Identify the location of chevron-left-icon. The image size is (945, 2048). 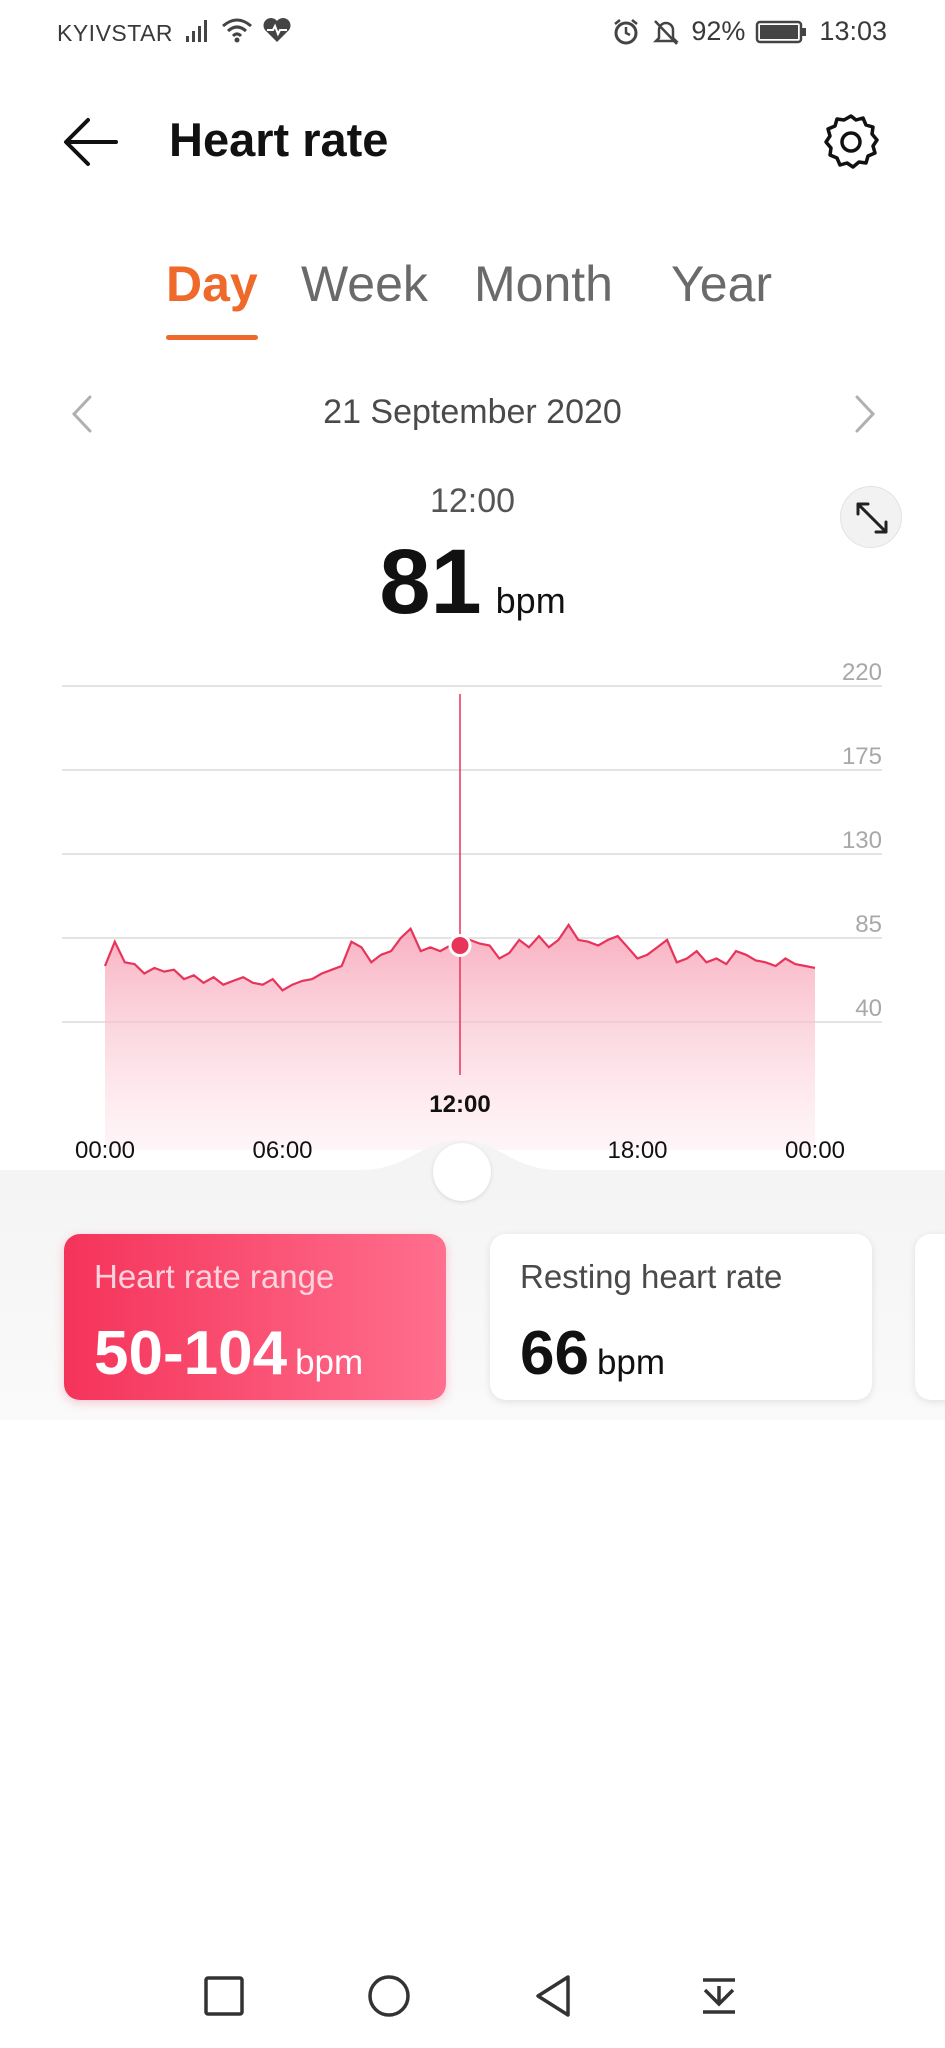
(81, 414).